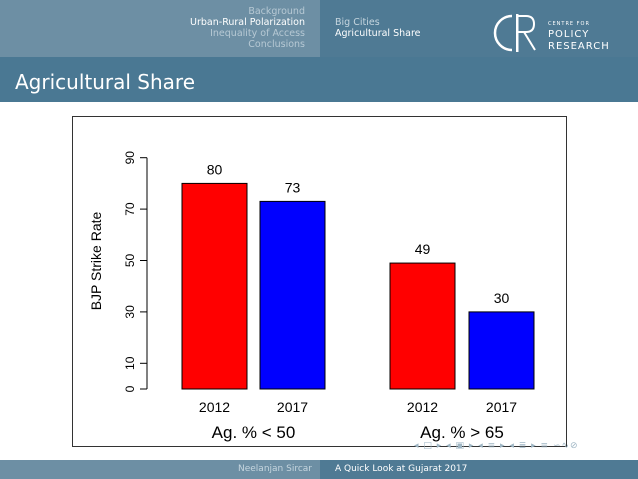  What do you see at coordinates (319, 79) in the screenshot?
I see `slide-title-bar` at bounding box center [319, 79].